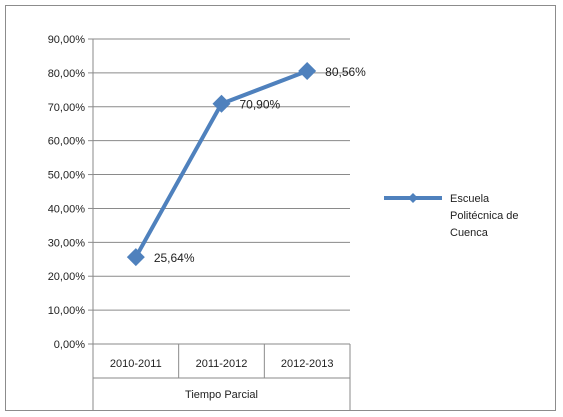 This screenshot has width=563, height=417. Describe the element at coordinates (307, 364) in the screenshot. I see `x-tick-label: 2012-2013` at that location.